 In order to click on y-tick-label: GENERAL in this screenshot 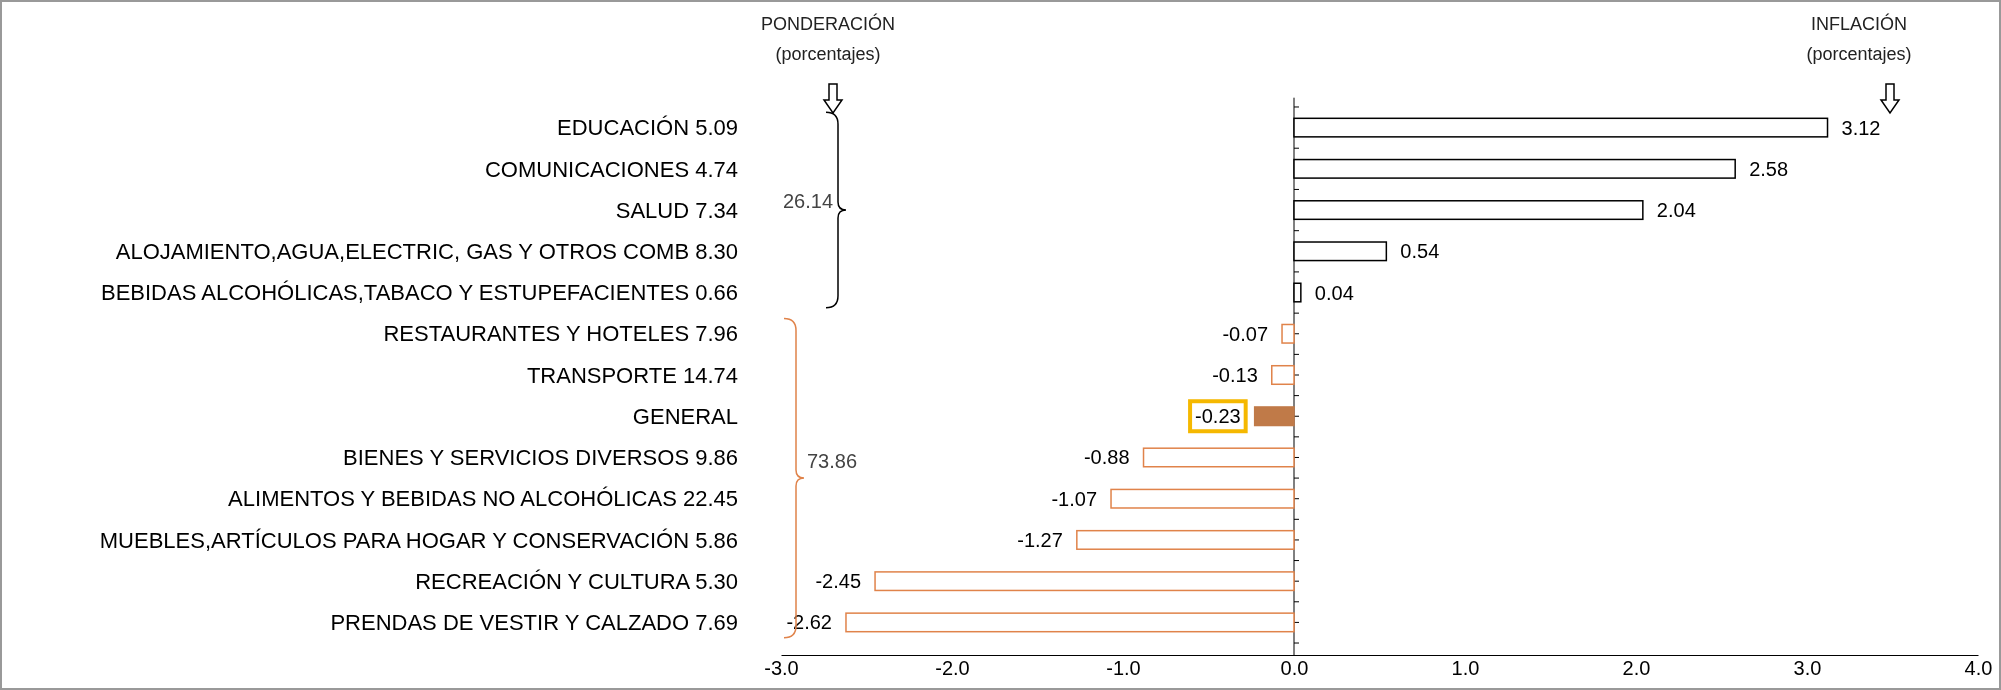, I will do `click(685, 416)`.